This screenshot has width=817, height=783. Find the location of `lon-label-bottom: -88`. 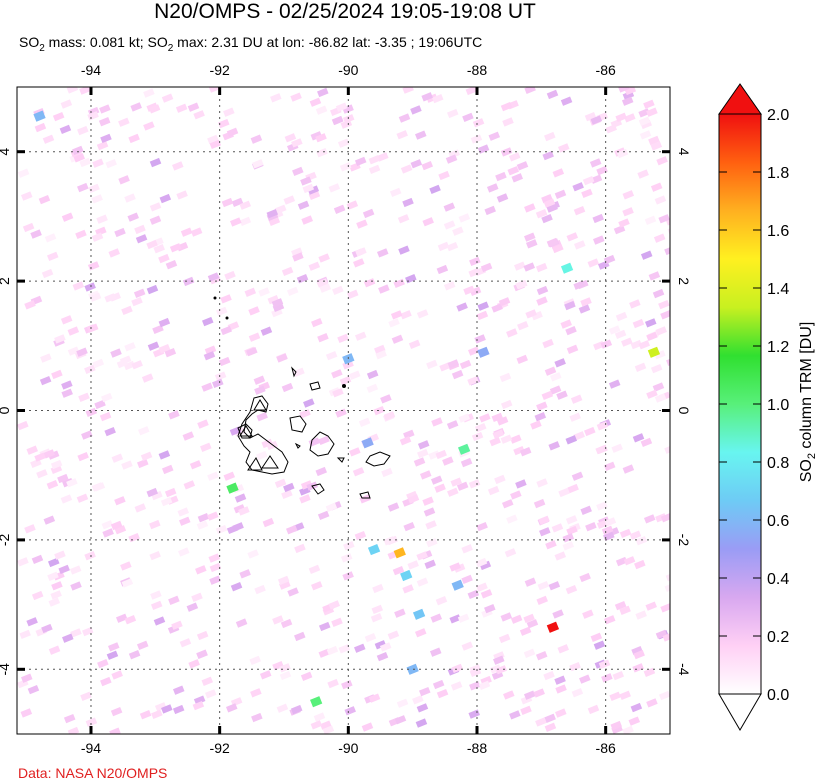

lon-label-bottom: -88 is located at coordinates (477, 748).